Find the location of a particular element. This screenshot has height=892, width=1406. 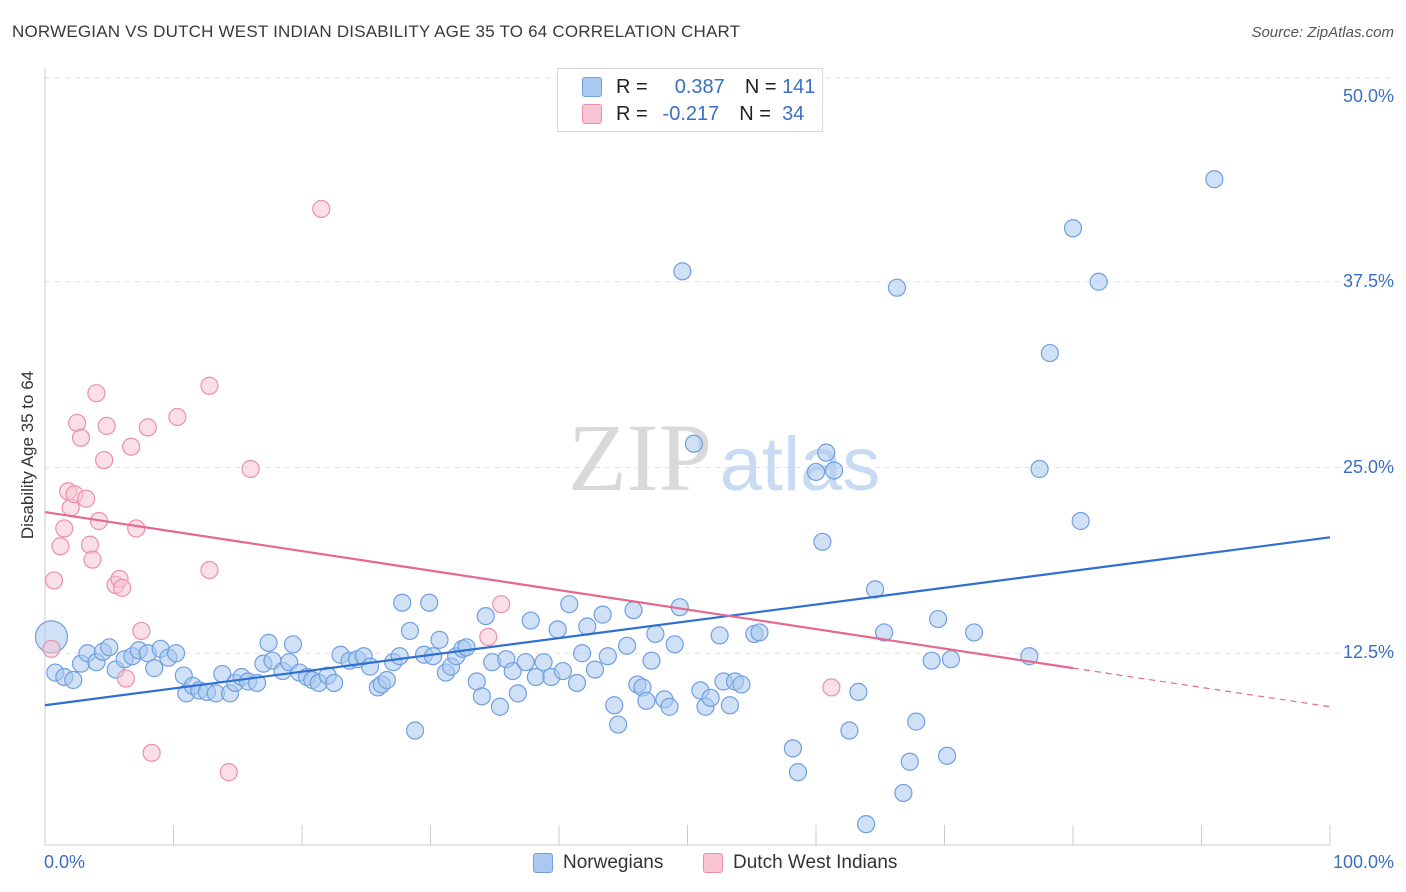

y-axis-label: Disability Age 35 to 64 is located at coordinates (27, 455).